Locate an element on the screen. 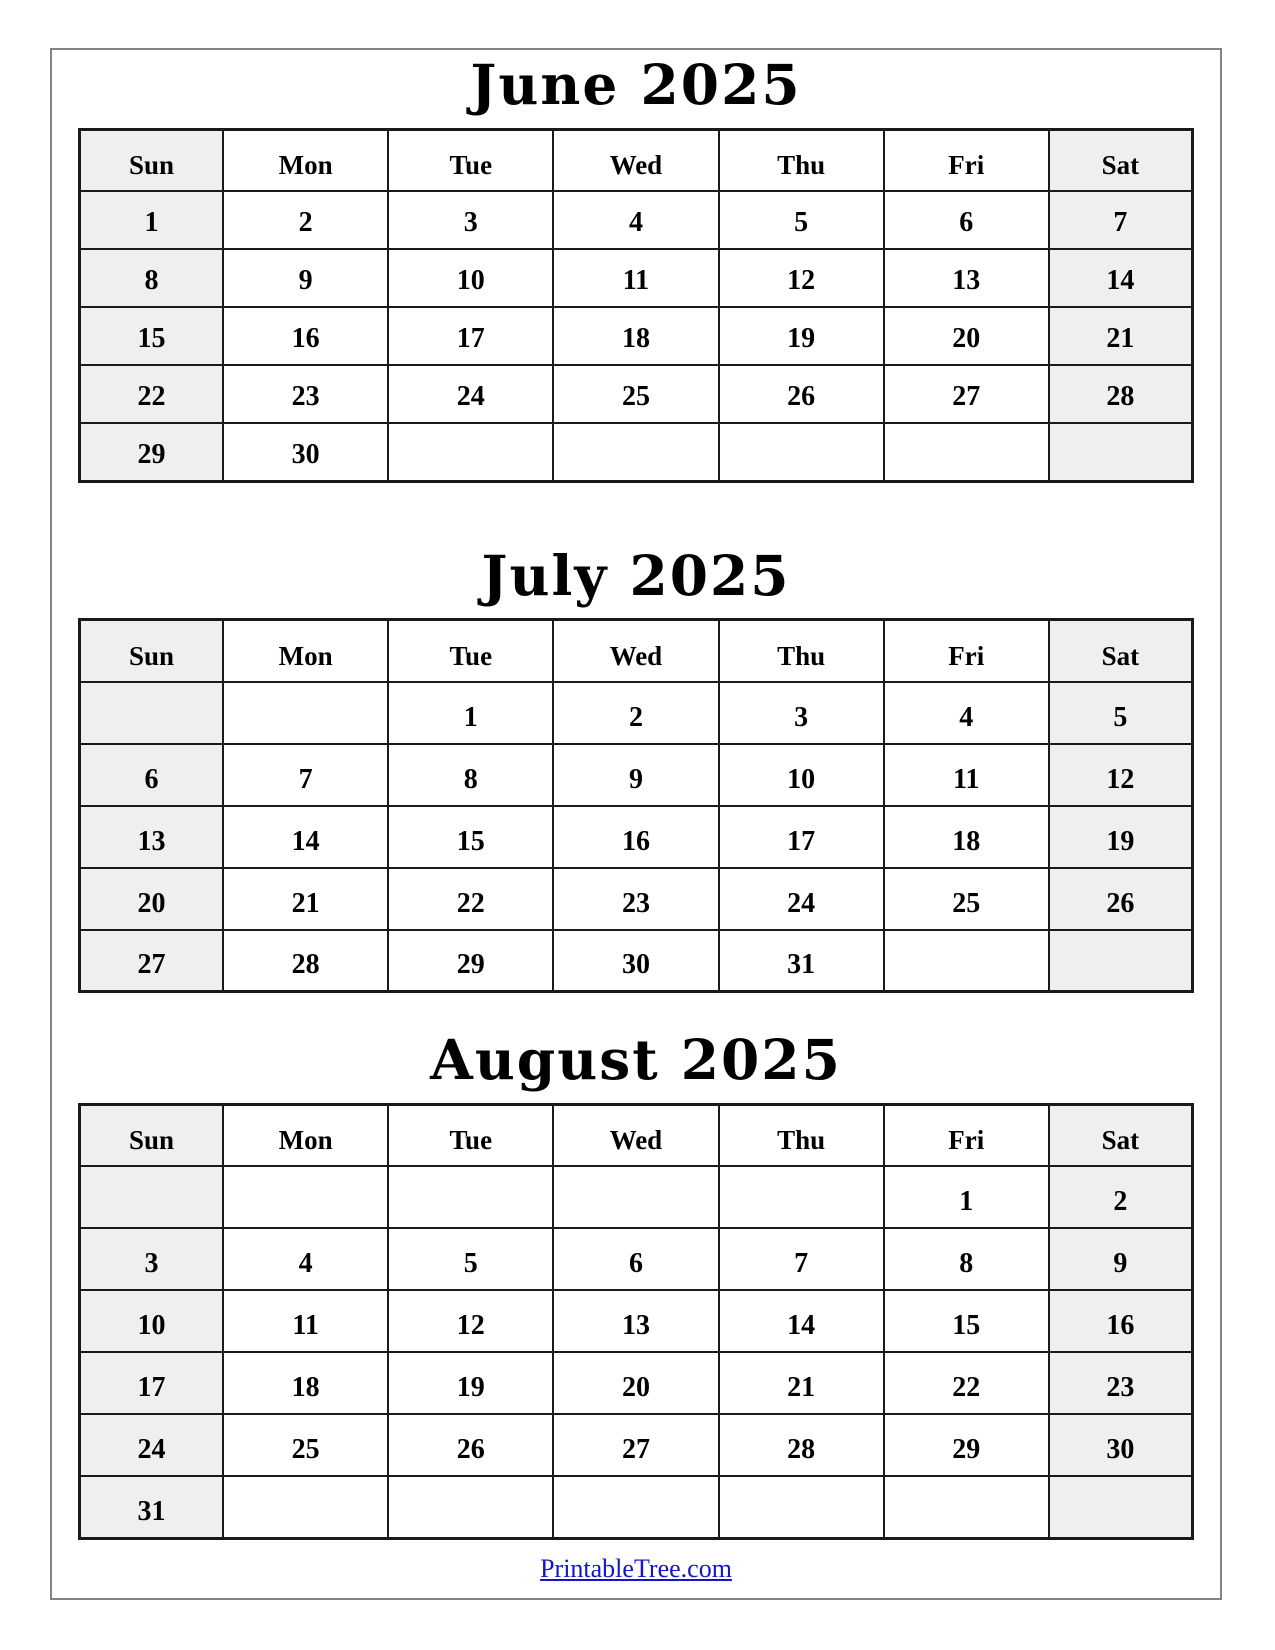  day-cell-june-7: 7 is located at coordinates (1120, 220).